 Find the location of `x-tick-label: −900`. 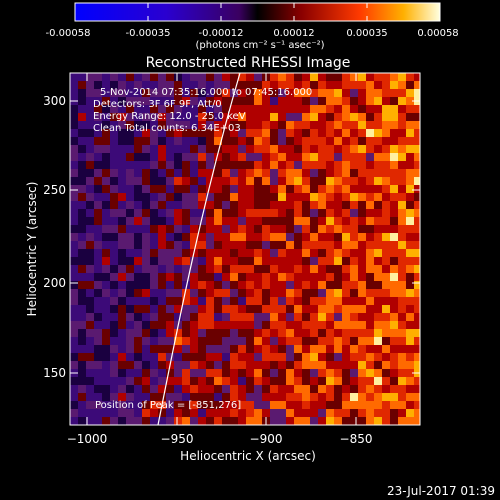

x-tick-label: −900 is located at coordinates (266, 439).